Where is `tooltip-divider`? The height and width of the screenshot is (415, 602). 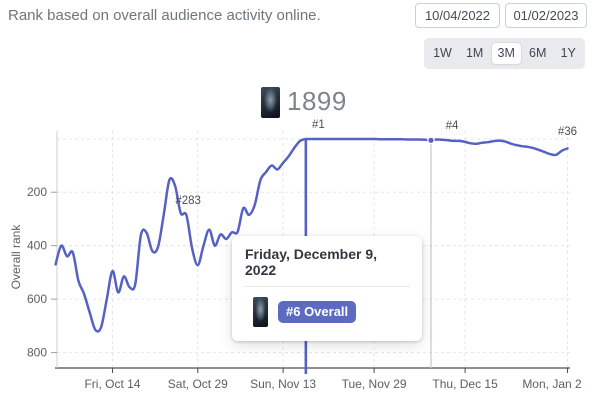
tooltip-divider is located at coordinates (327, 286).